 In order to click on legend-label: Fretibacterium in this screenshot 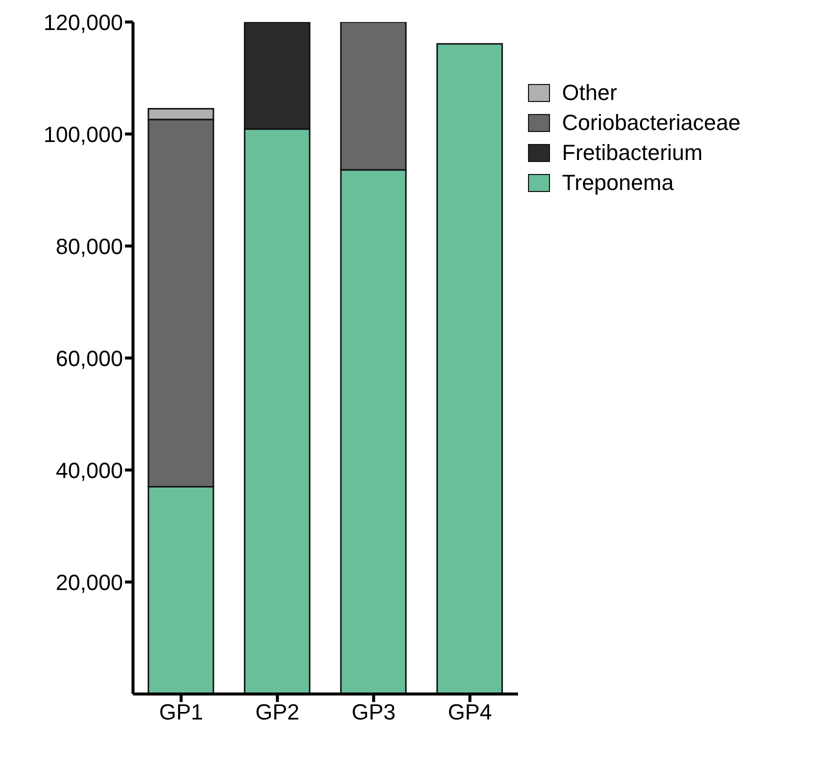, I will do `click(632, 153)`.